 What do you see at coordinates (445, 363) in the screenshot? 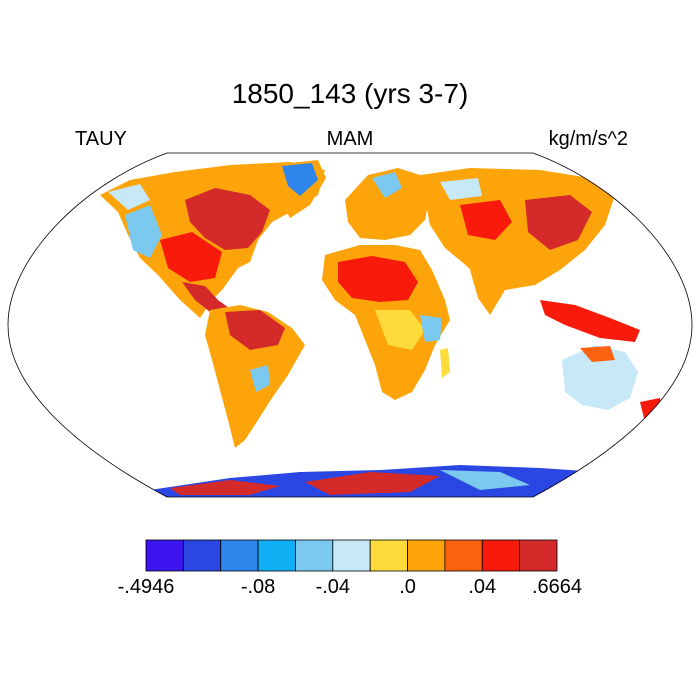
I see `madagascar` at bounding box center [445, 363].